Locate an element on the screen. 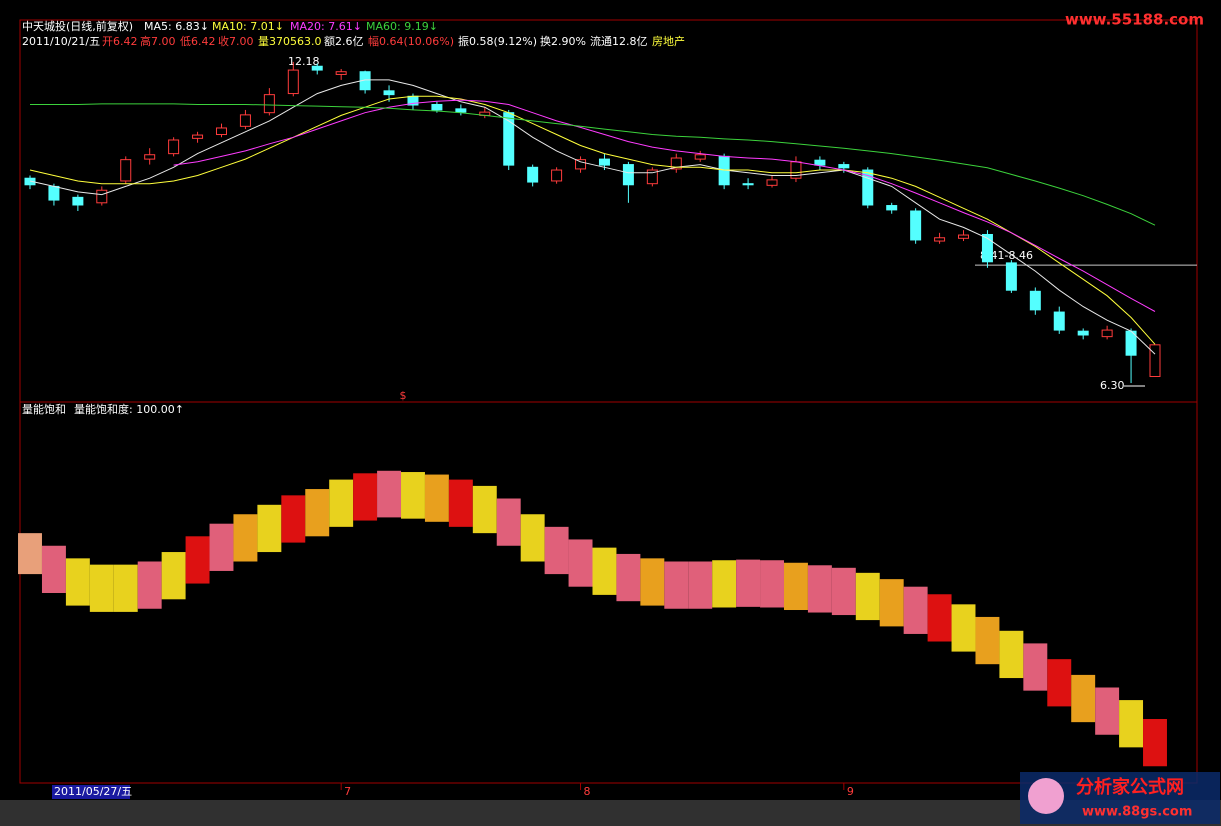 The image size is (1221, 826). tab-bar is located at coordinates (610, 813).